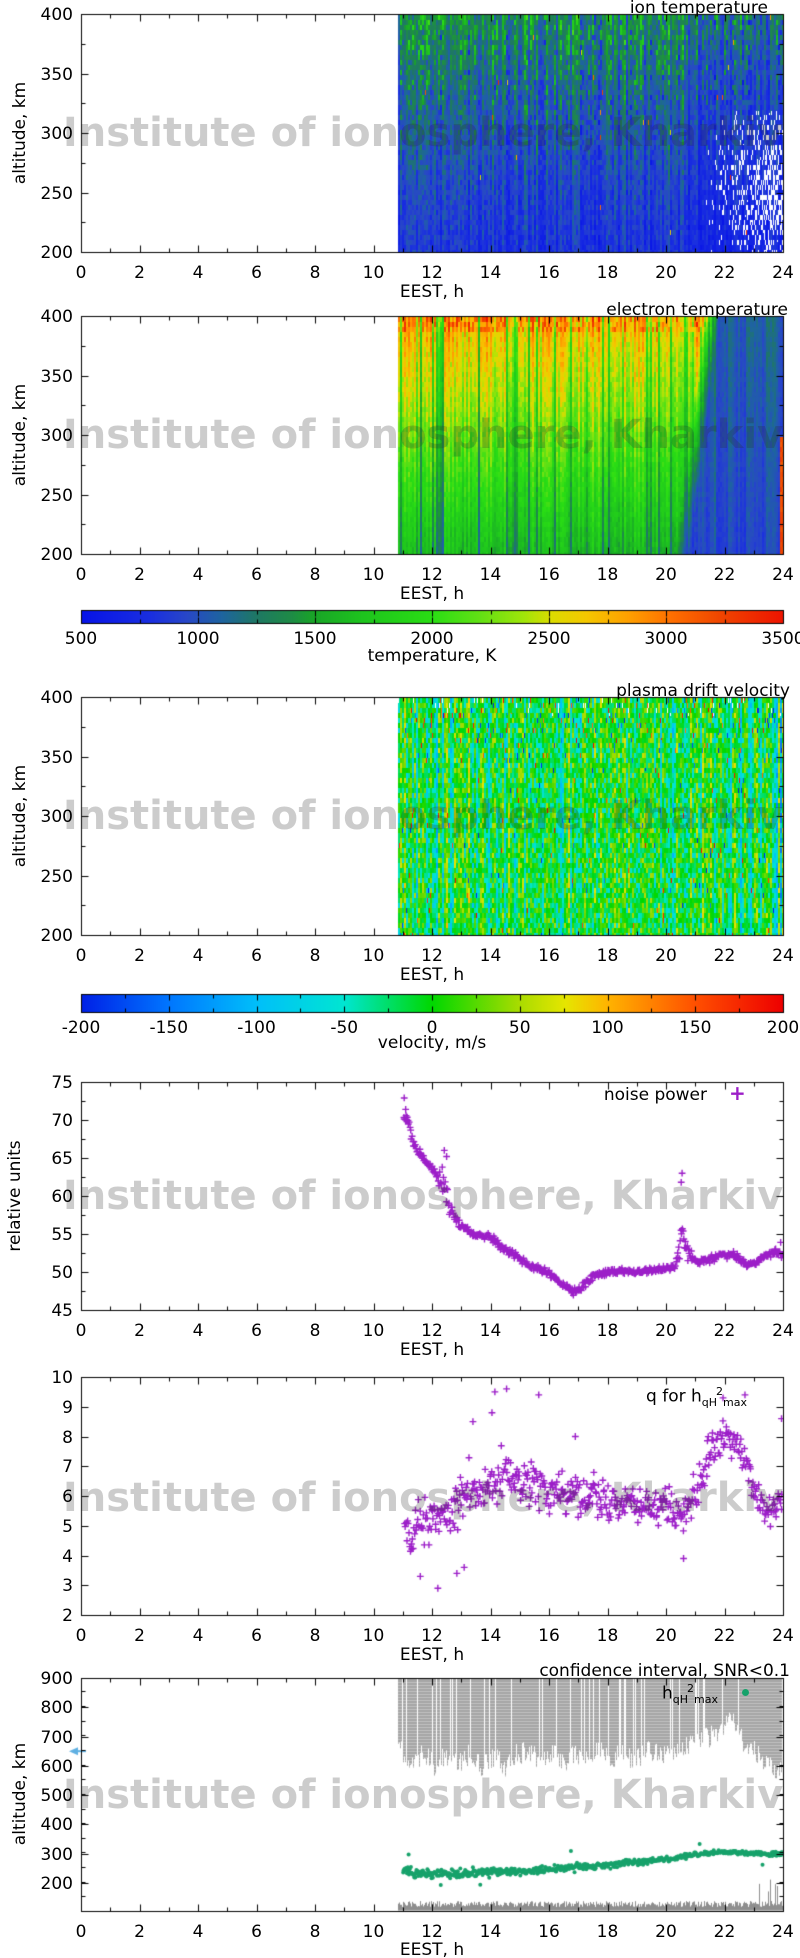 Image resolution: width=800 pixels, height=1958 pixels. What do you see at coordinates (67, 1556) in the screenshot?
I see `y-tick-label: 4` at bounding box center [67, 1556].